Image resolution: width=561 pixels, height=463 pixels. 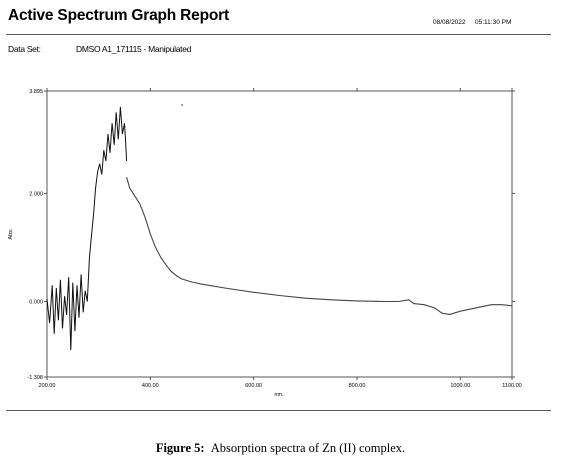 What do you see at coordinates (24, 49) in the screenshot?
I see `dataset-label: Data Set:` at bounding box center [24, 49].